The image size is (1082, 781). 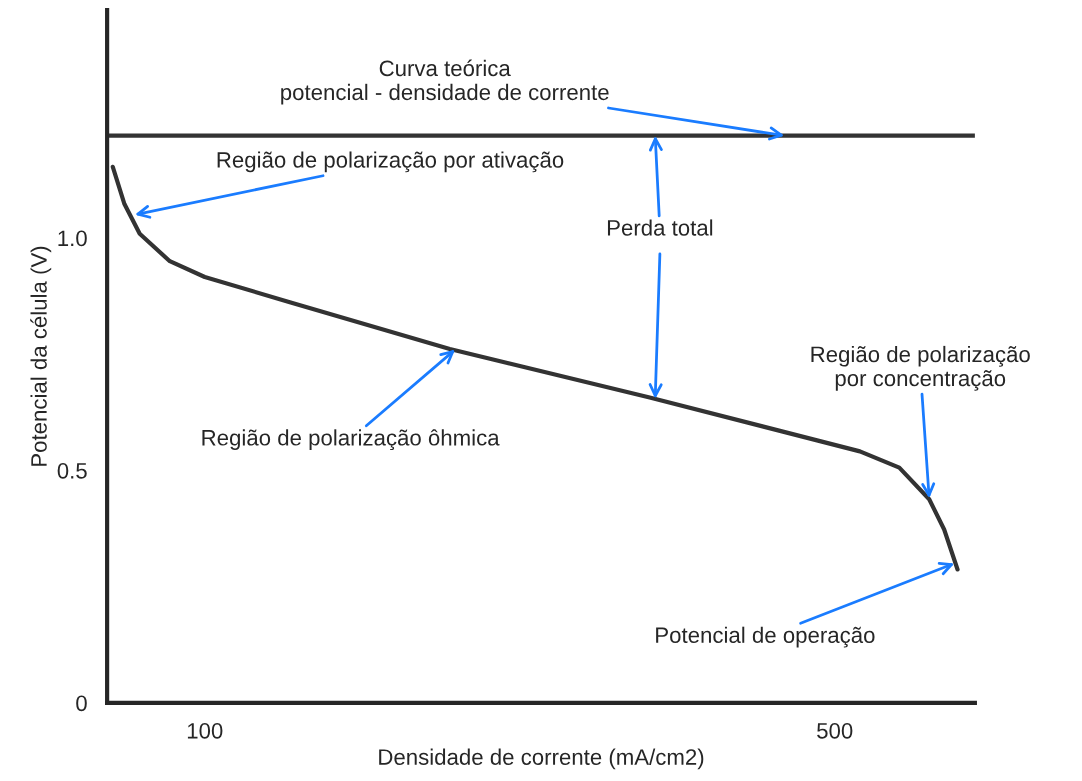 I want to click on y-tick-label: 0, so click(x=81, y=703).